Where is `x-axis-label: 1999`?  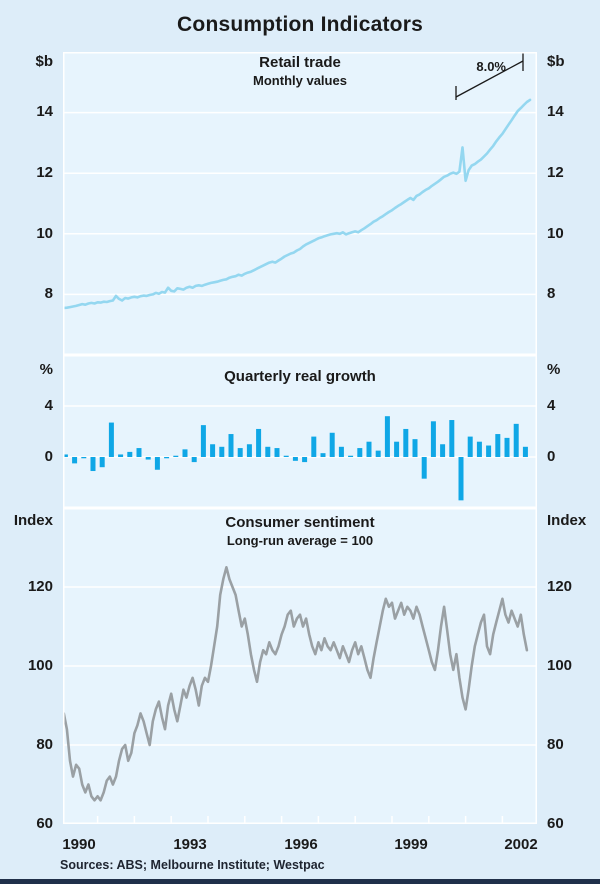
x-axis-label: 1999 is located at coordinates (411, 844).